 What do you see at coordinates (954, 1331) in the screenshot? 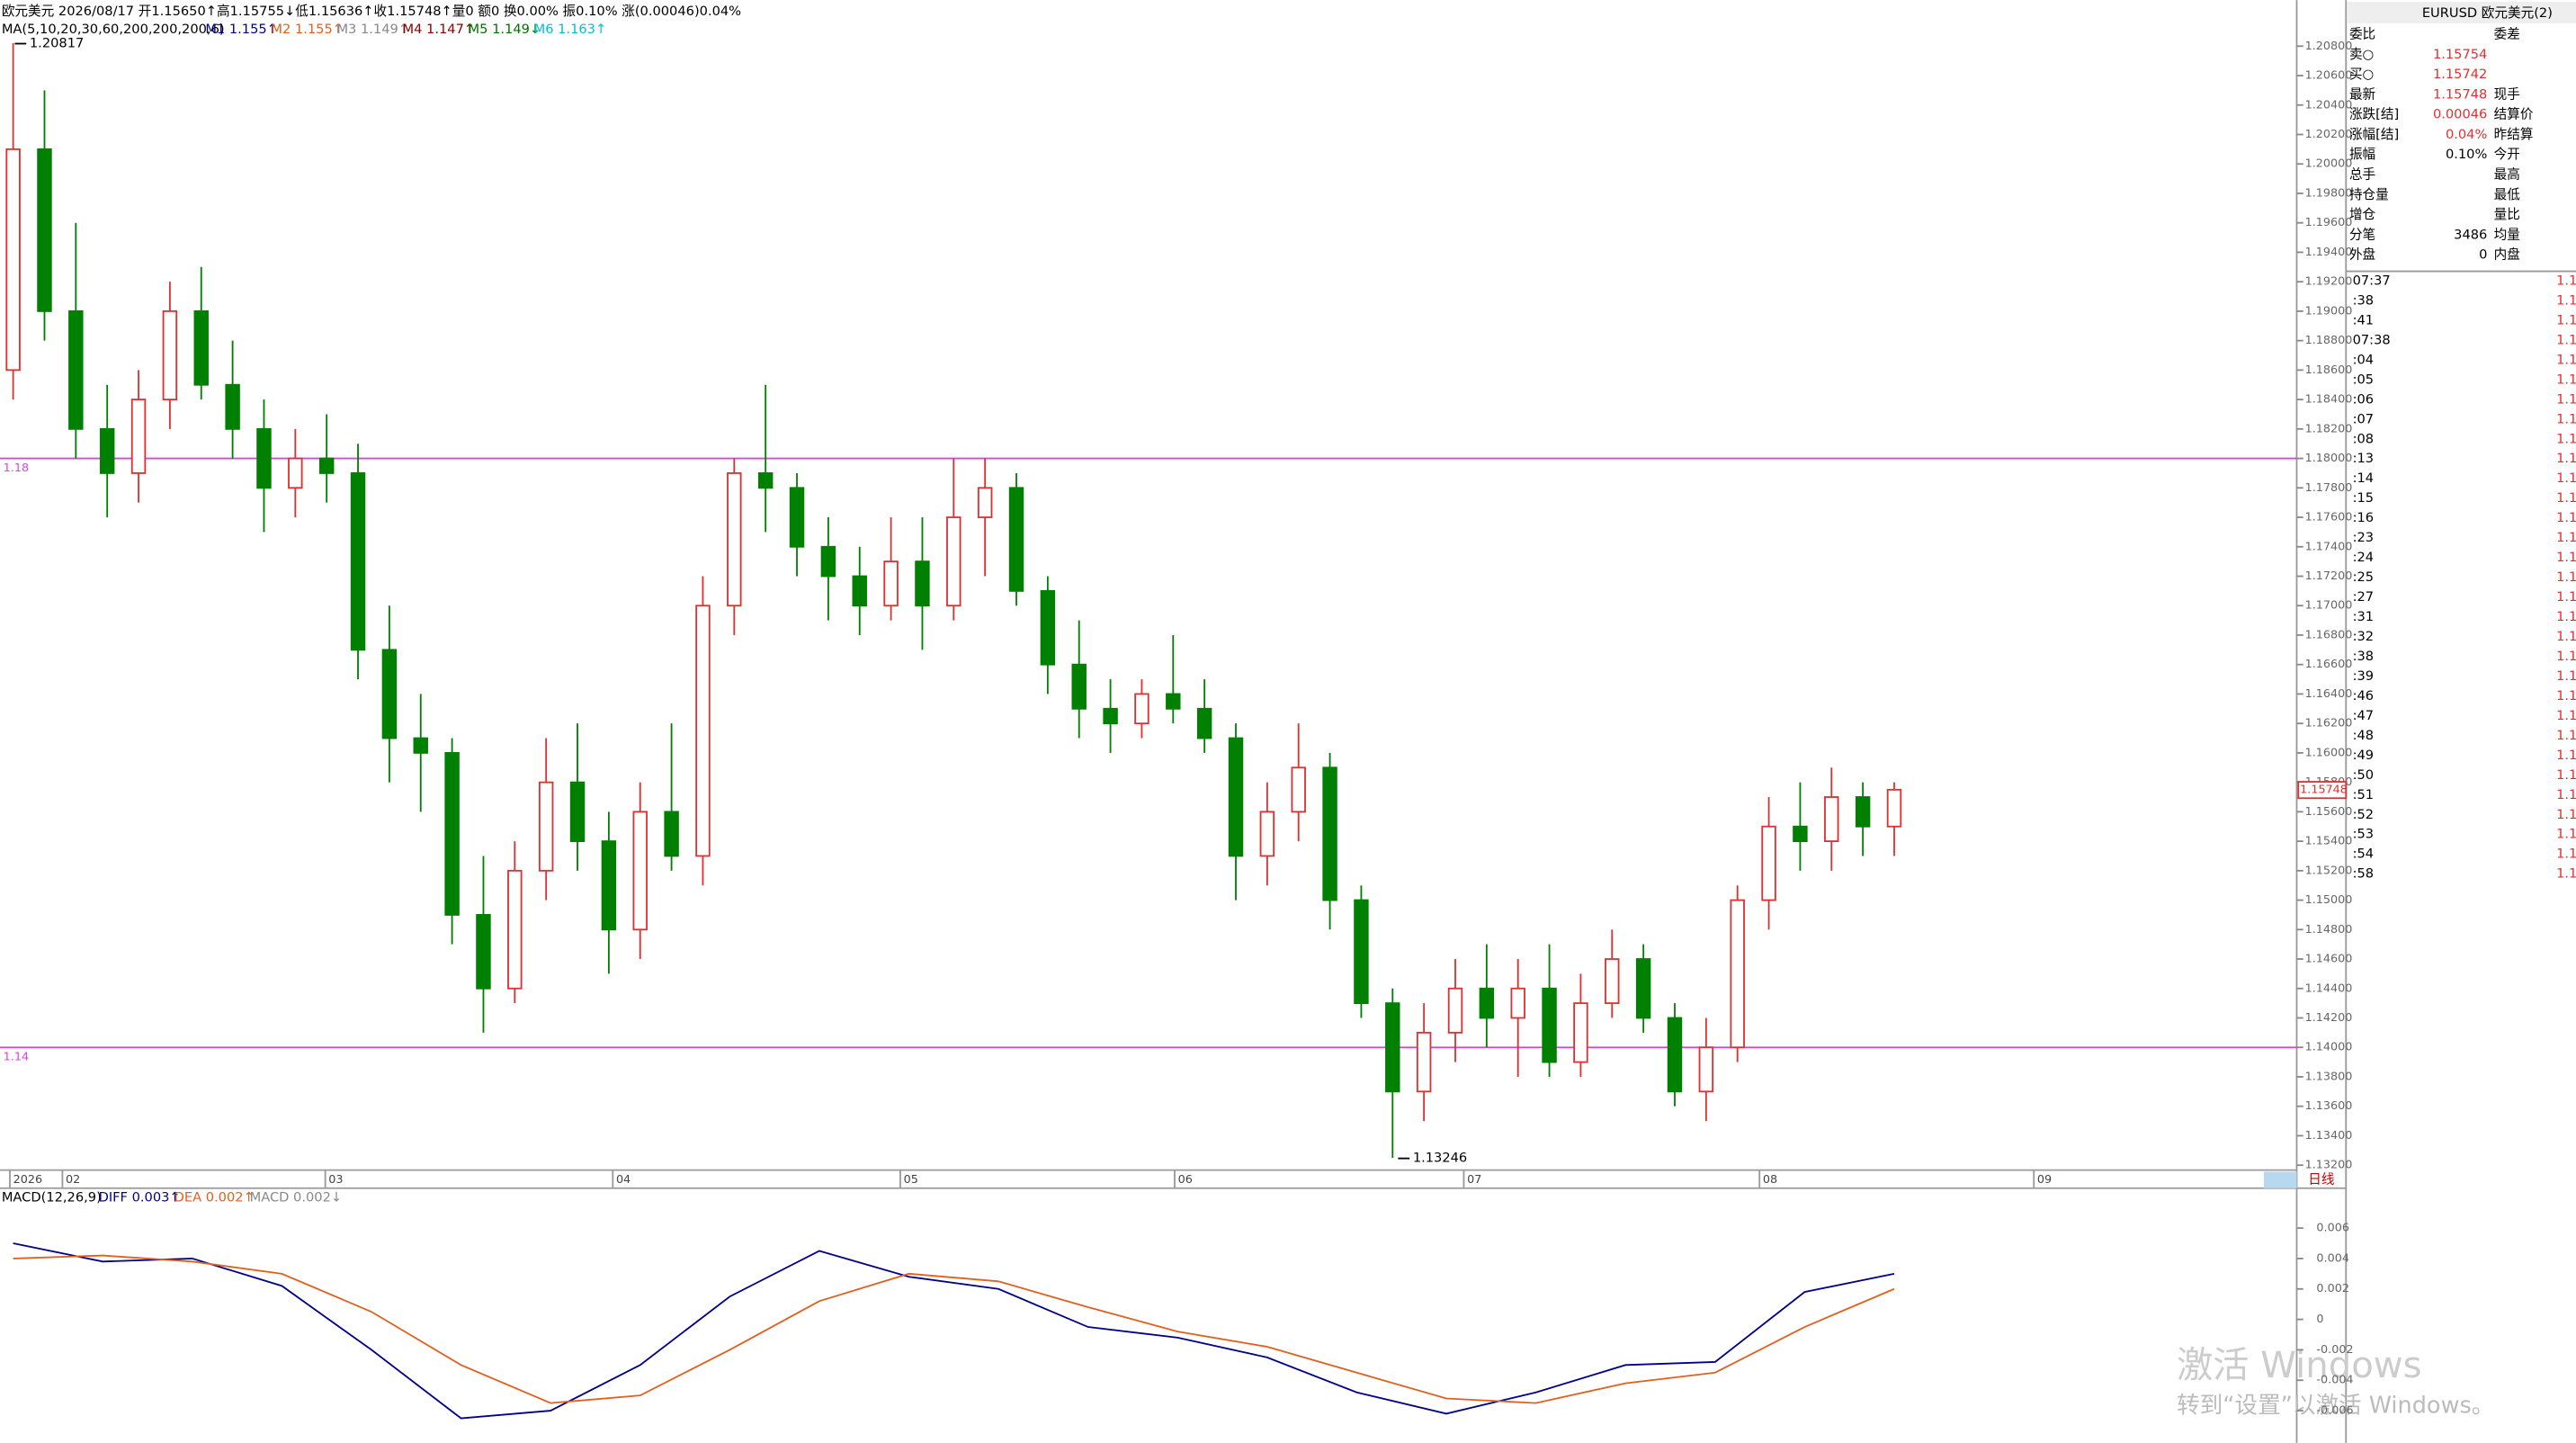
I see `macd-diff` at bounding box center [954, 1331].